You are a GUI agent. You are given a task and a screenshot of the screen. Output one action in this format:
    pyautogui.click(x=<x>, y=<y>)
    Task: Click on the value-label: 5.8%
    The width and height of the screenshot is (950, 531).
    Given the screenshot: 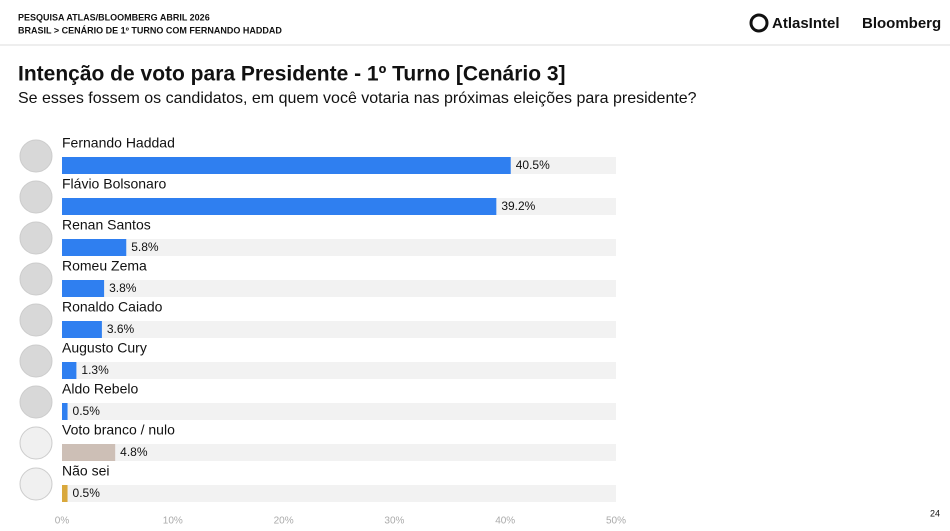 What is the action you would take?
    pyautogui.click(x=145, y=247)
    